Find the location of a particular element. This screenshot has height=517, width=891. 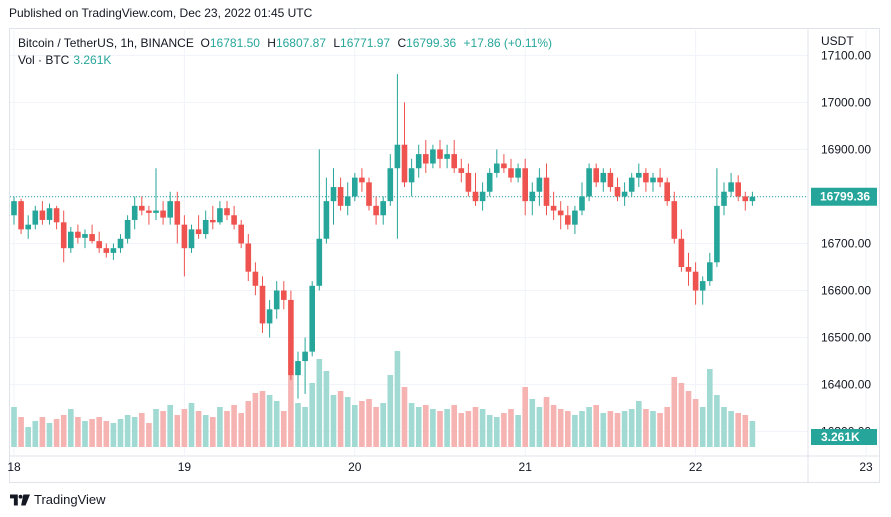

price-tick-label: 17100.00 is located at coordinates (846, 55).